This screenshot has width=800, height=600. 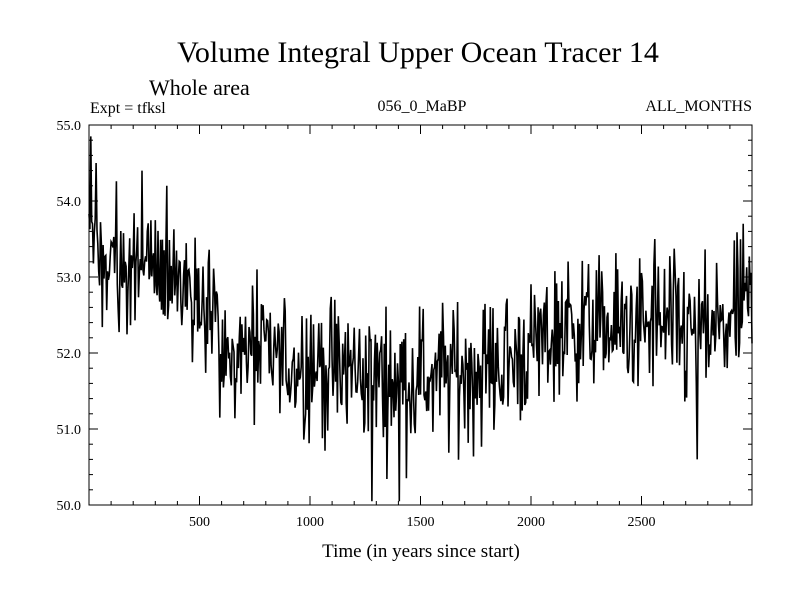 What do you see at coordinates (128, 108) in the screenshot?
I see `experiment-label: Expt = tfksl` at bounding box center [128, 108].